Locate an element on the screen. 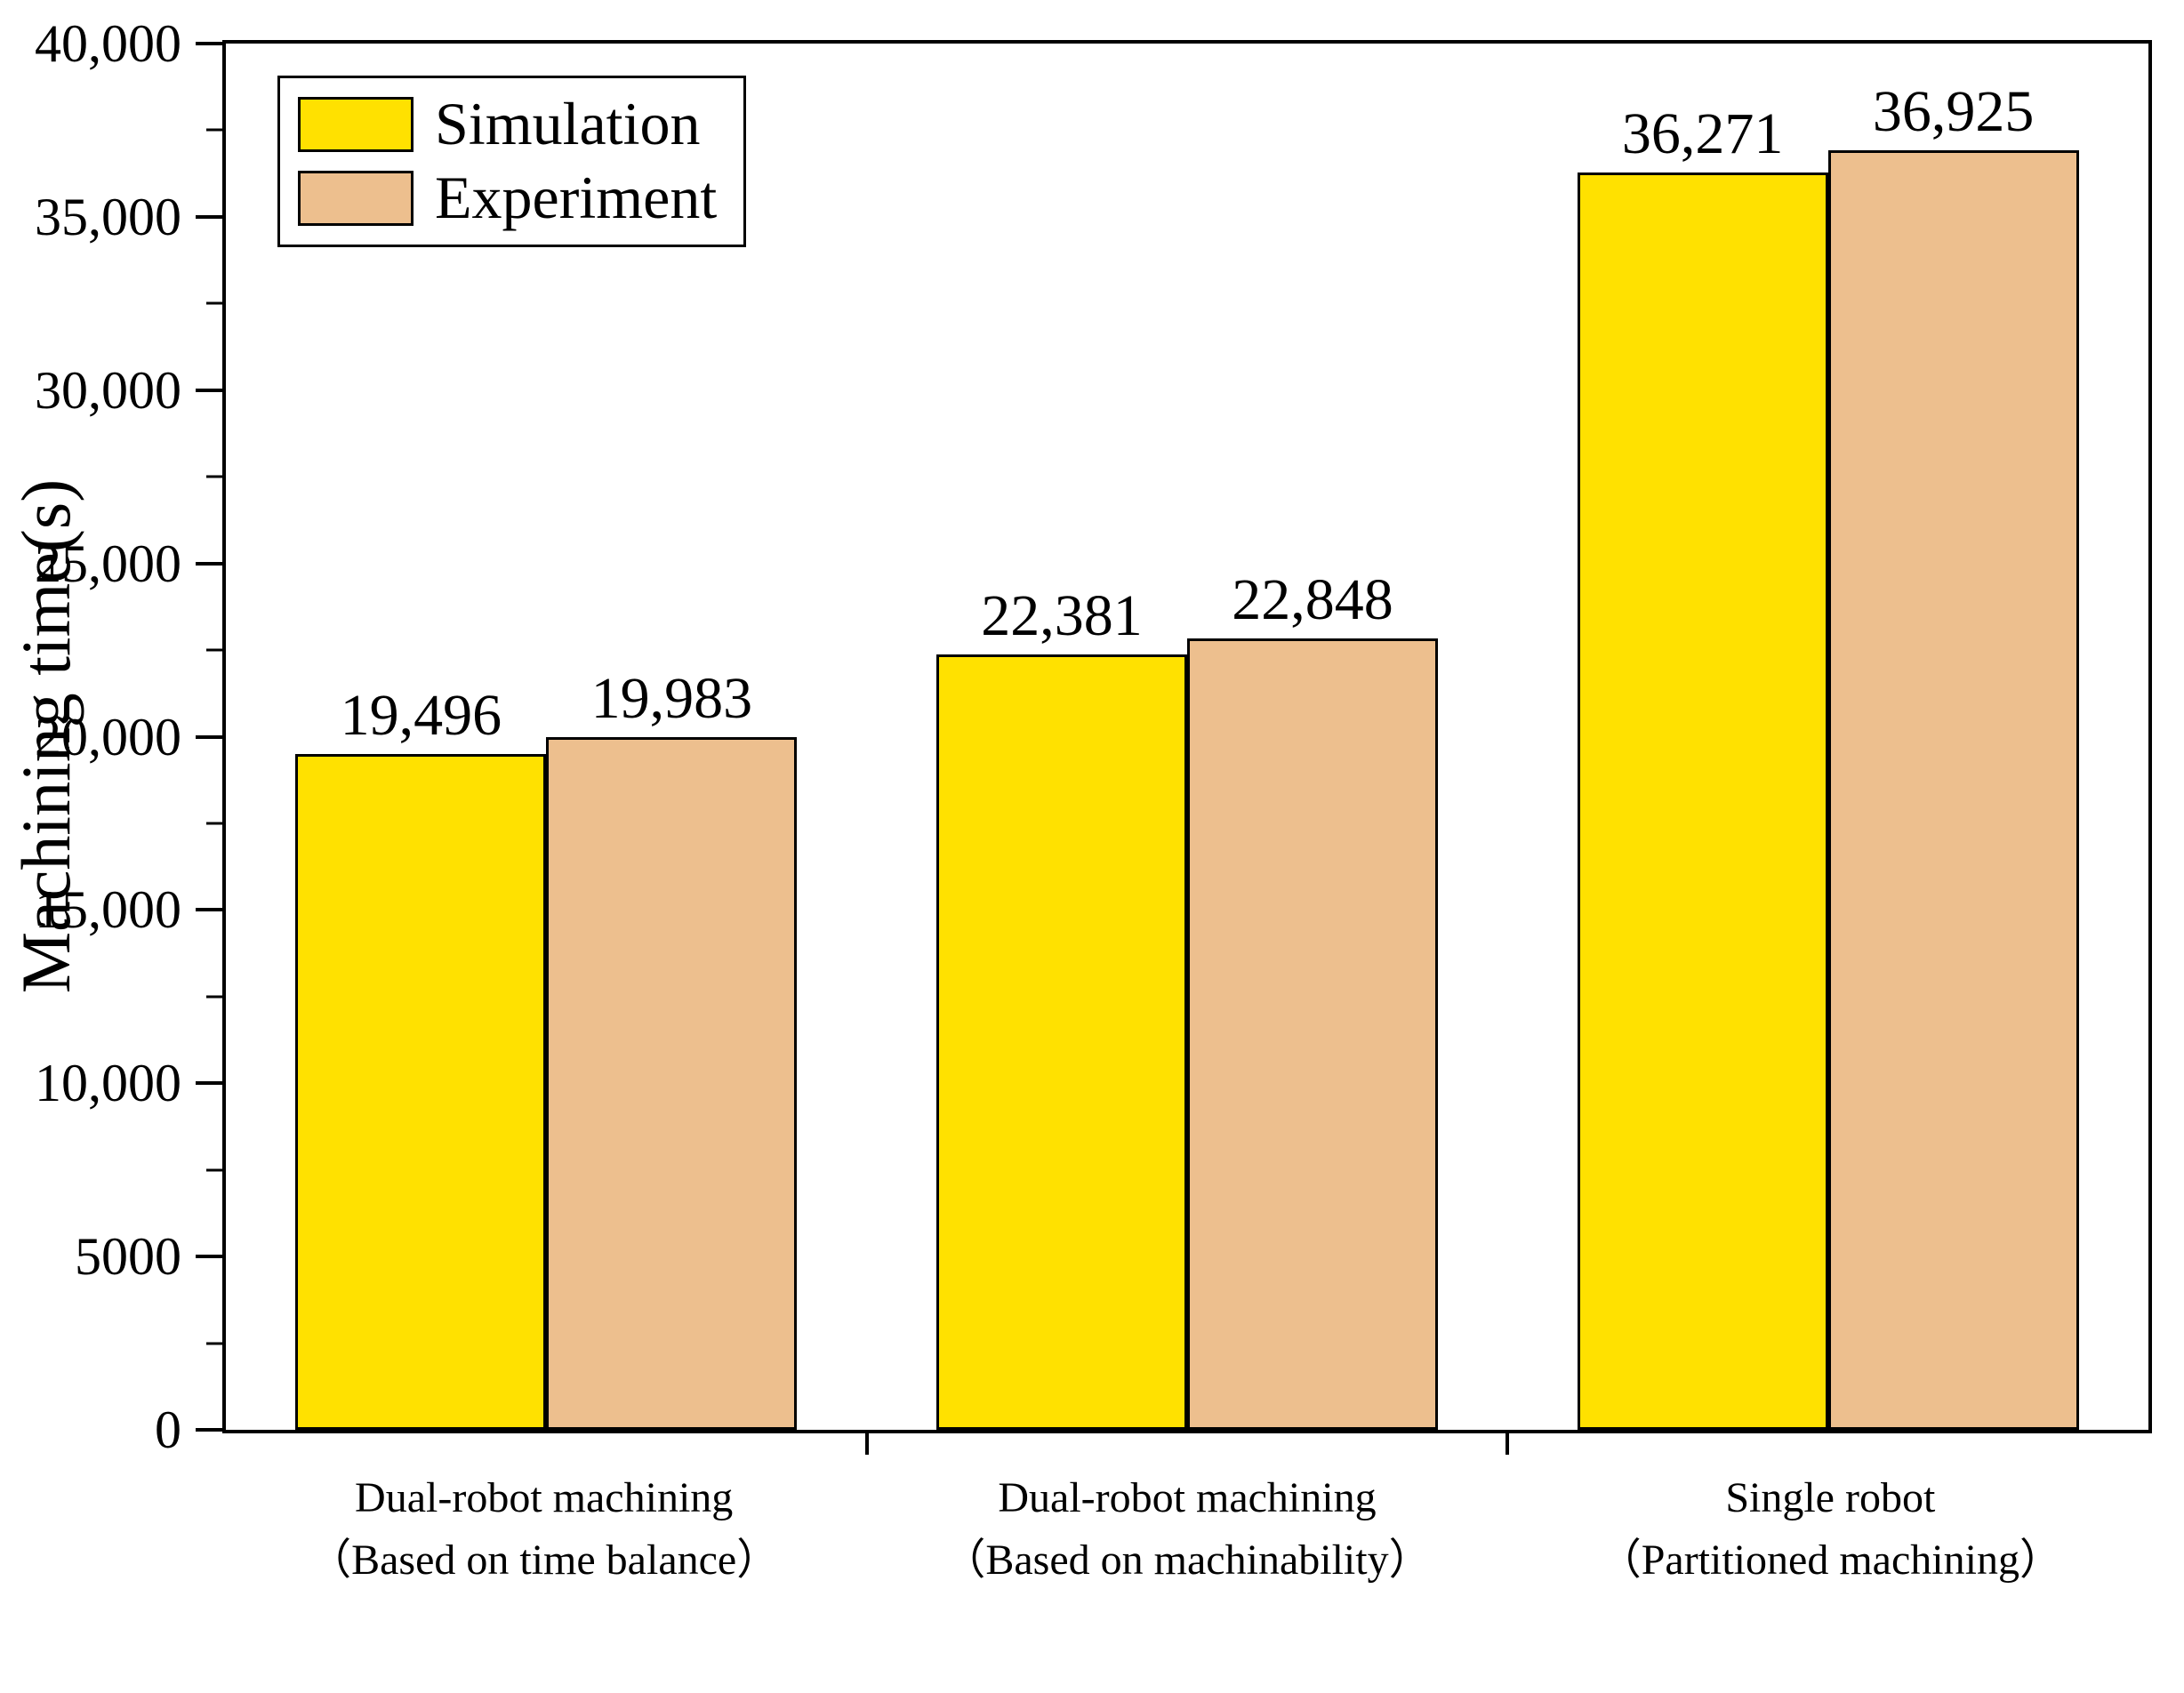  legend-label: Simulation is located at coordinates (568, 123).